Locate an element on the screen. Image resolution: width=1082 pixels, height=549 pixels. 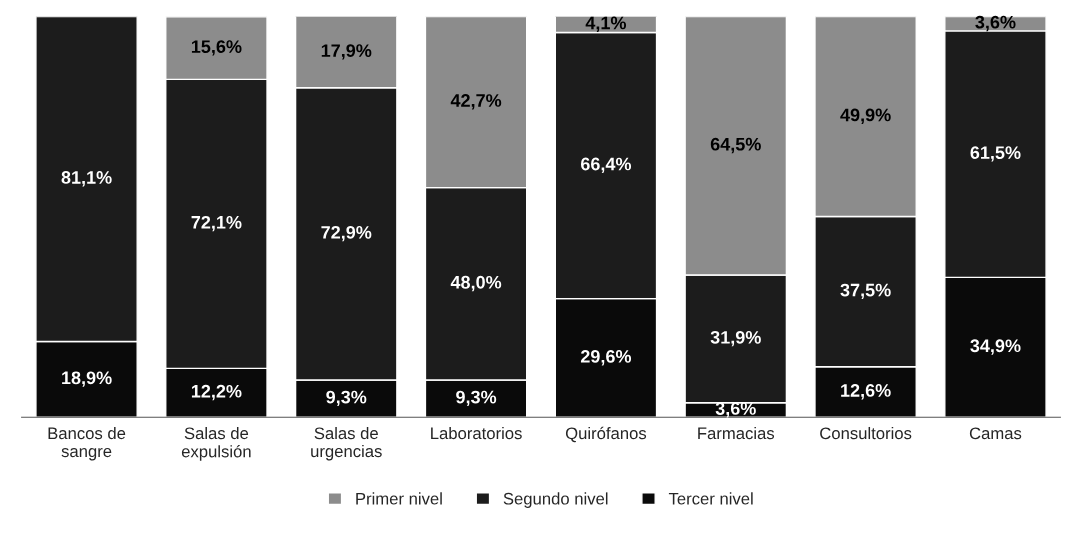
data-label: 48,0% is located at coordinates (476, 283).